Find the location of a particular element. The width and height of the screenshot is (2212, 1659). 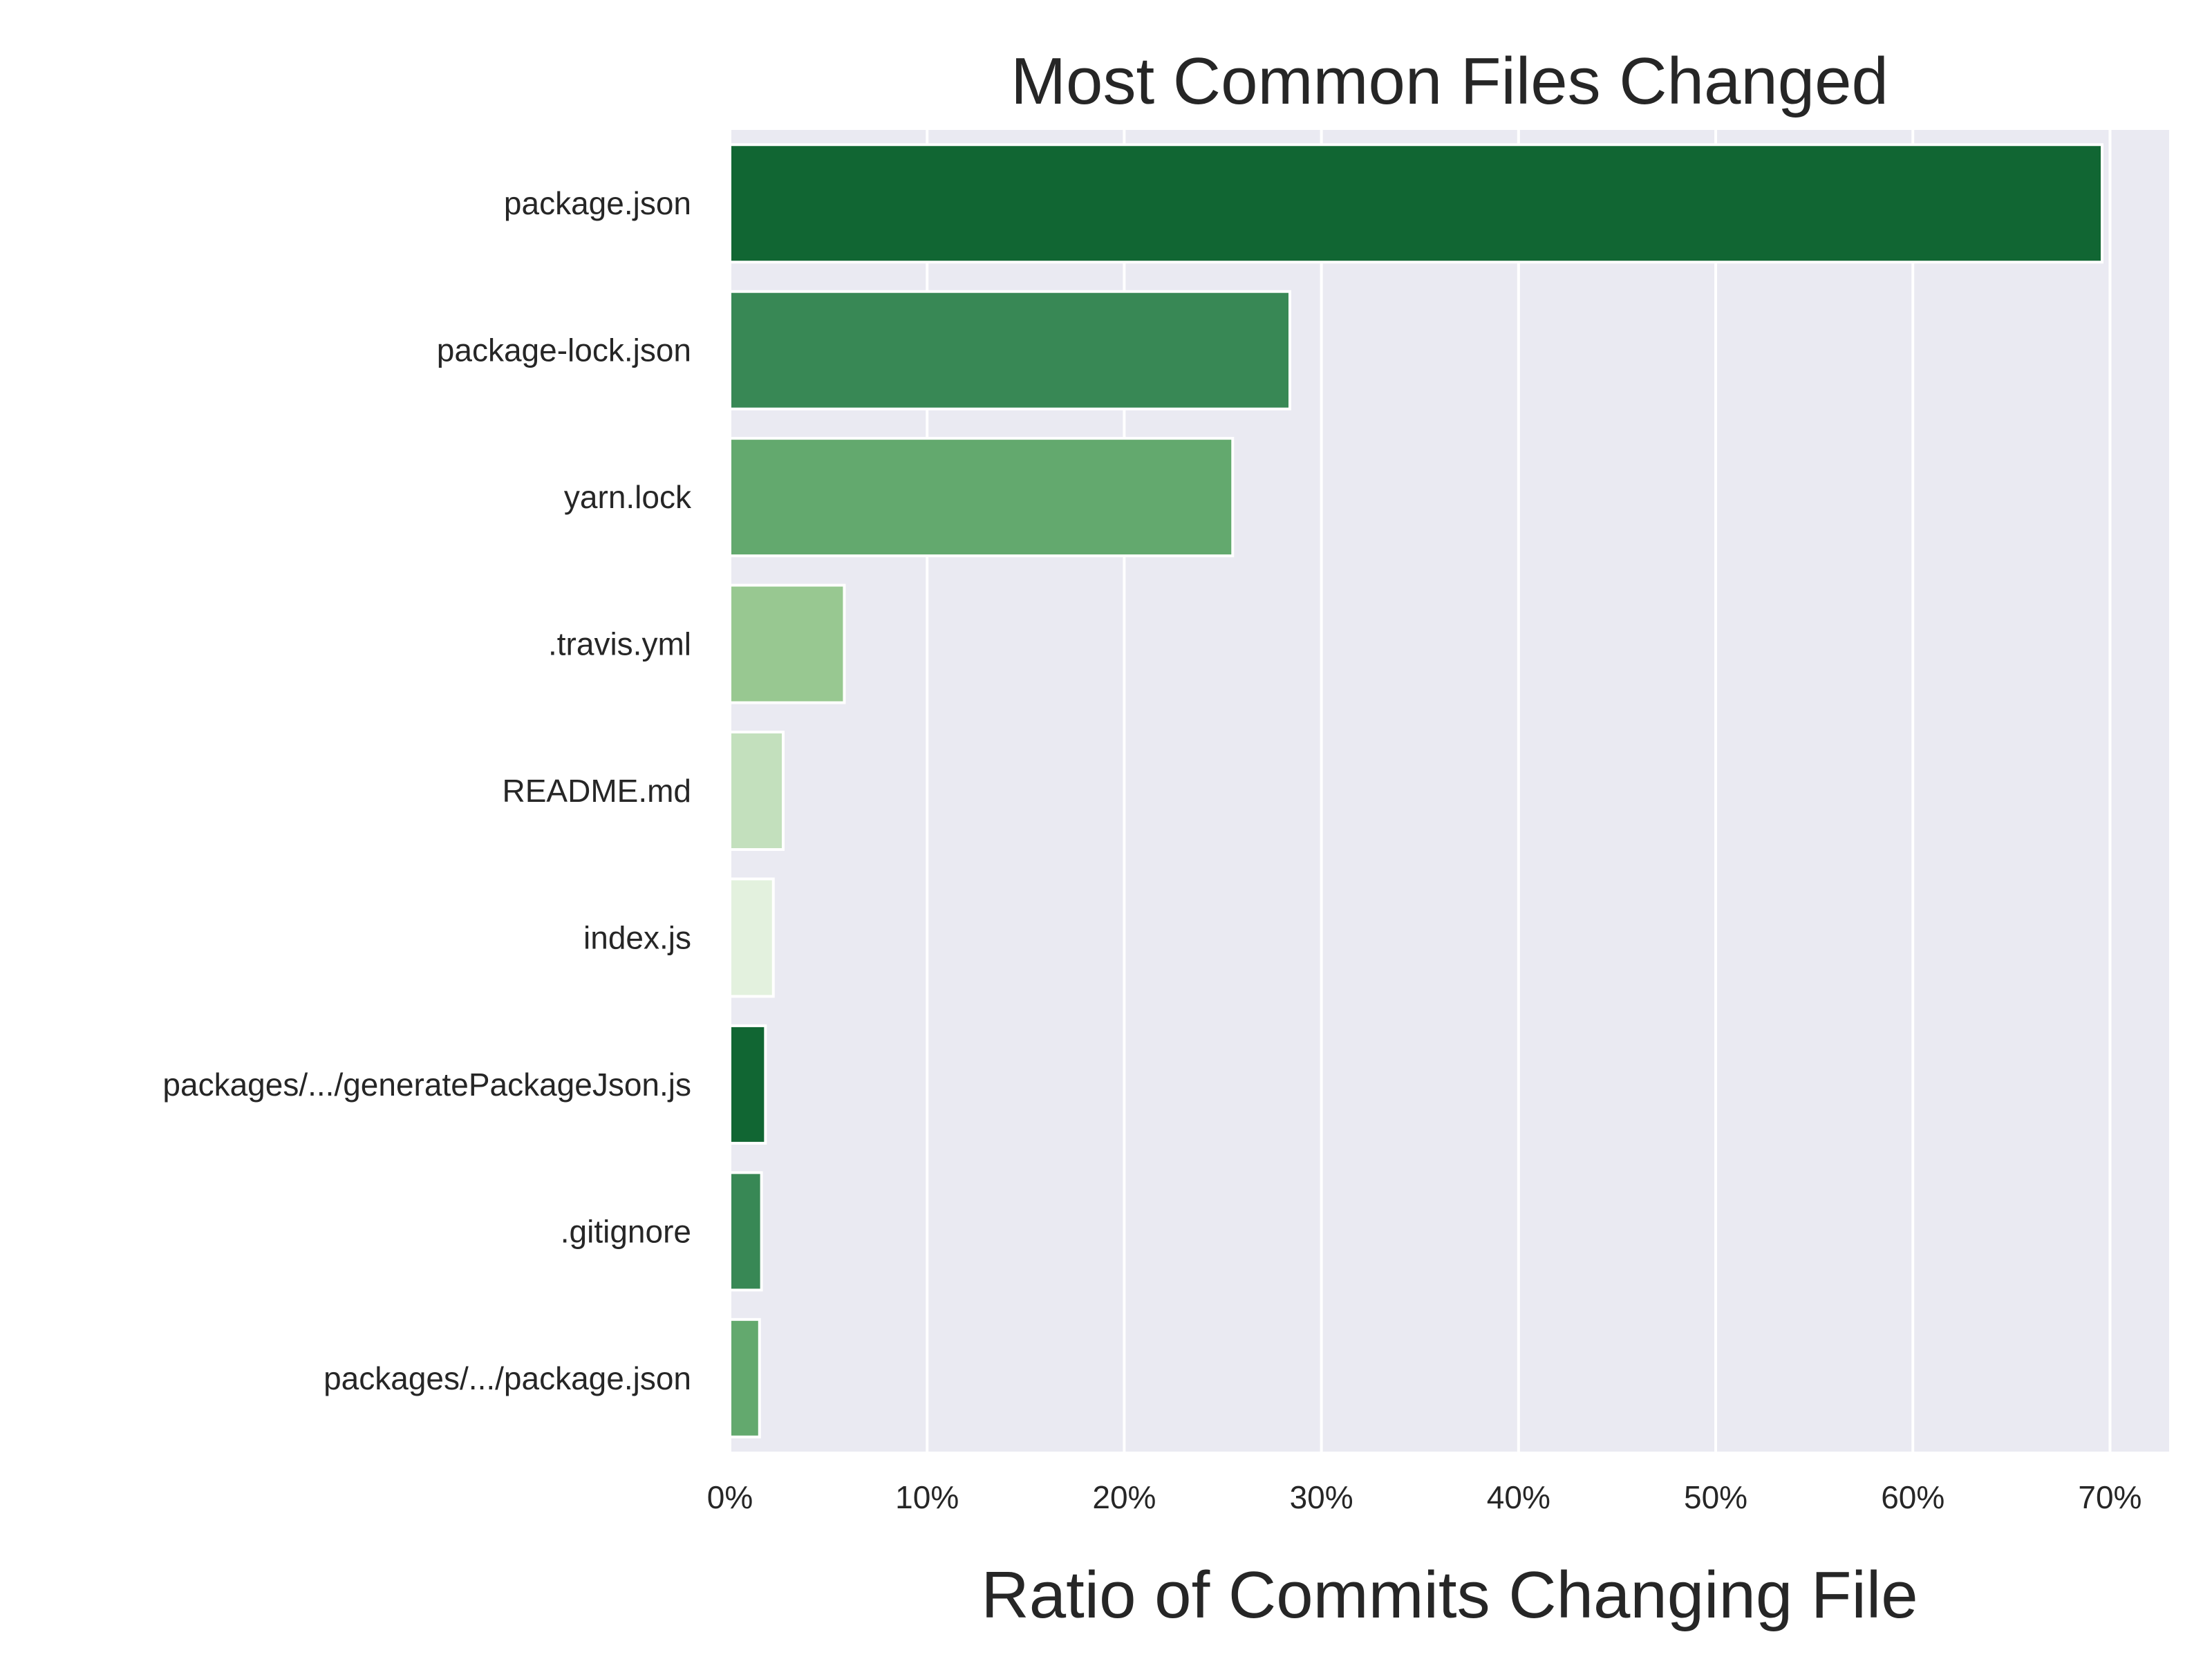

x-tick-label: 30% is located at coordinates (1321, 1497).